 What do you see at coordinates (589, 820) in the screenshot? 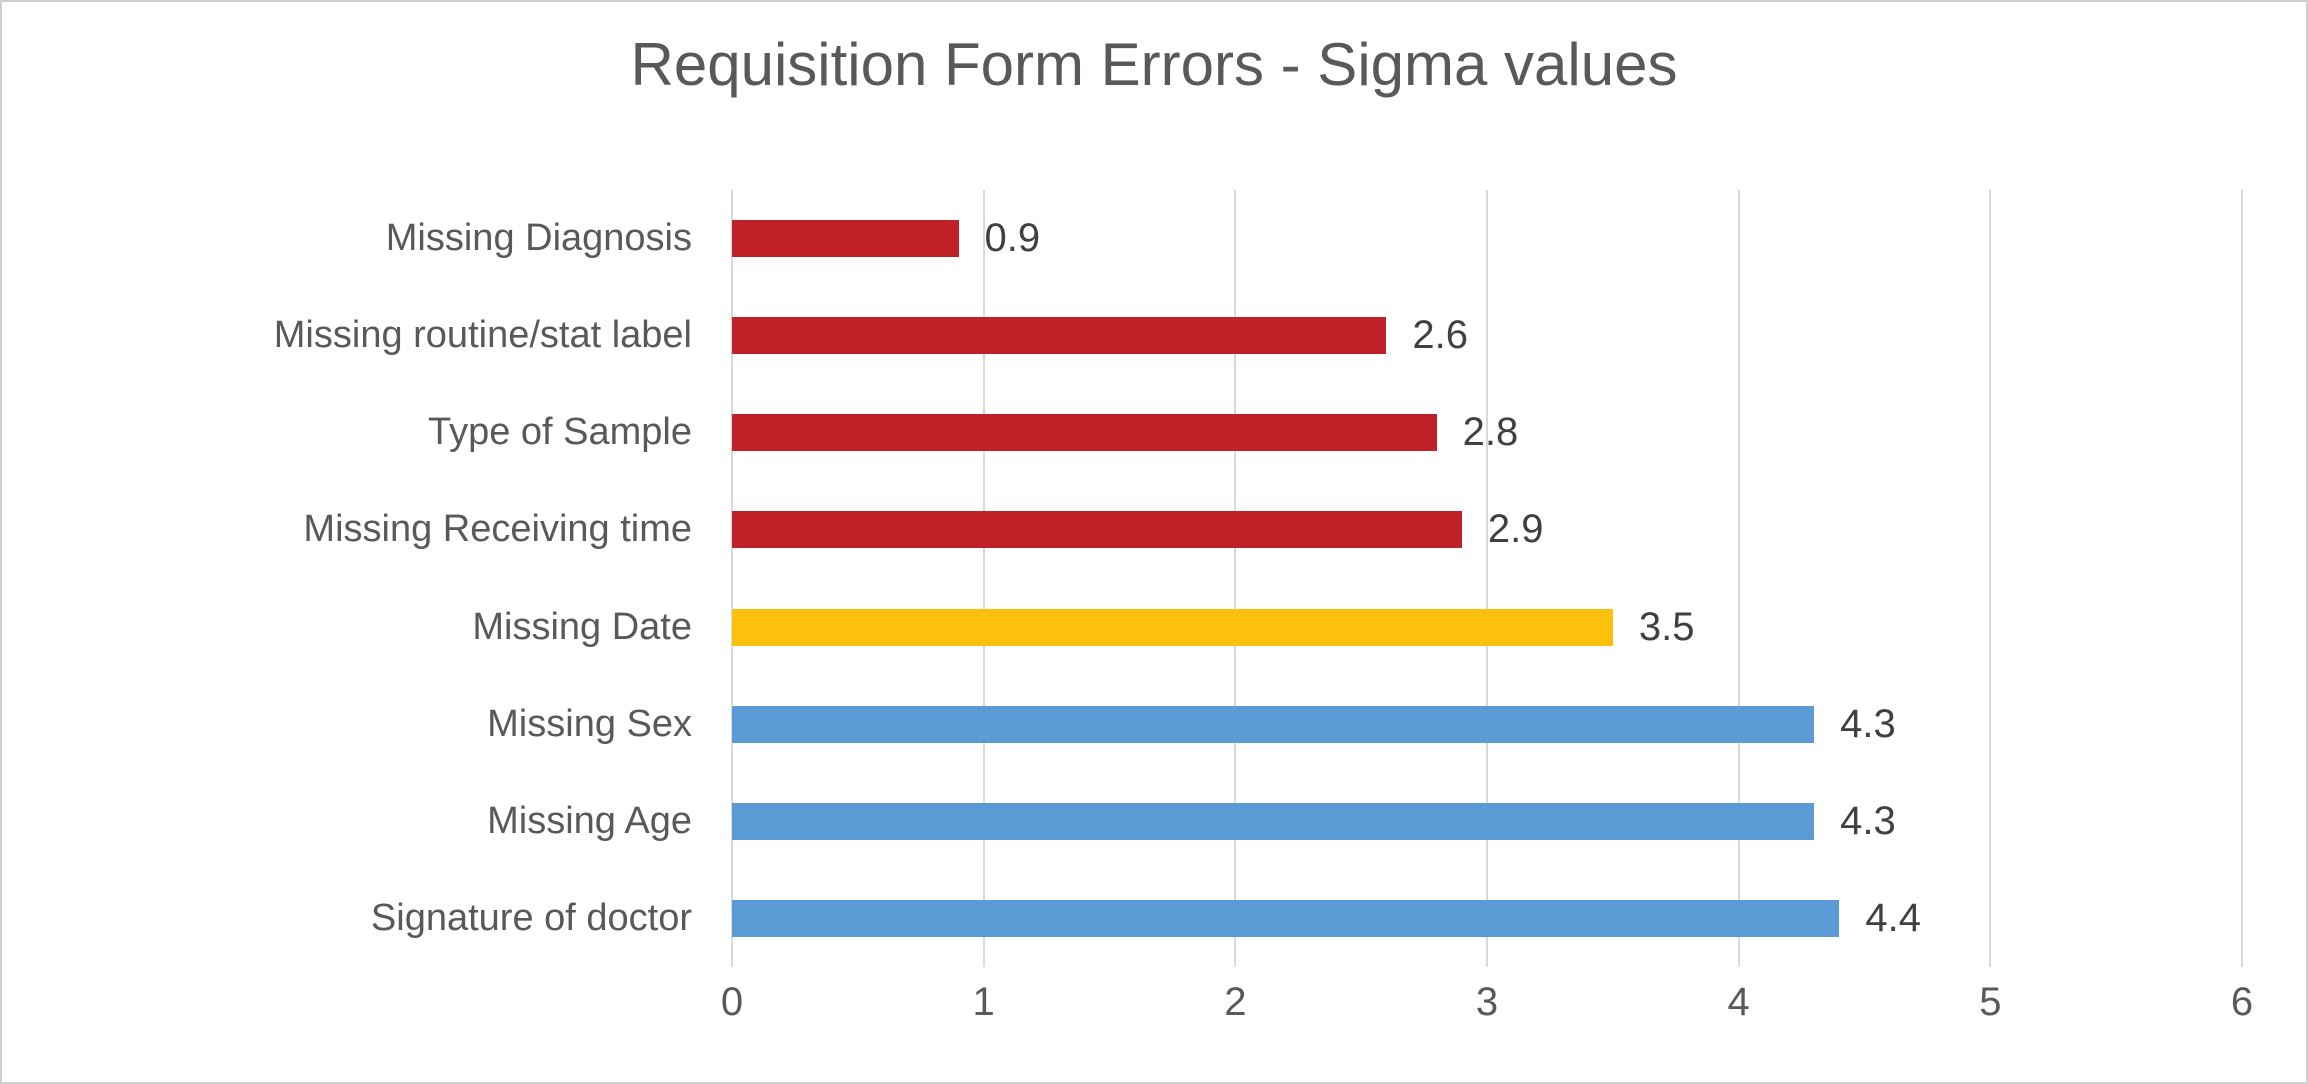
I see `category-label: Missing Age` at bounding box center [589, 820].